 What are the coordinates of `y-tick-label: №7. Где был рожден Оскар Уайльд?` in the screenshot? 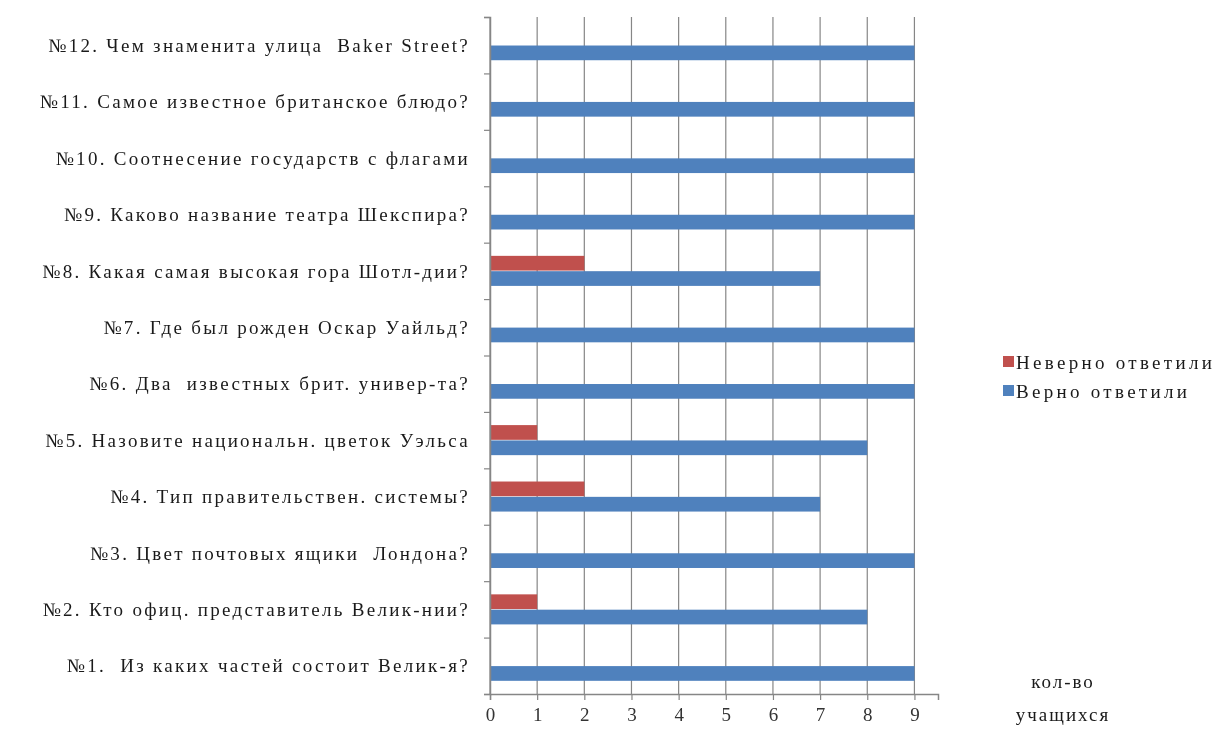 It's located at (286, 327).